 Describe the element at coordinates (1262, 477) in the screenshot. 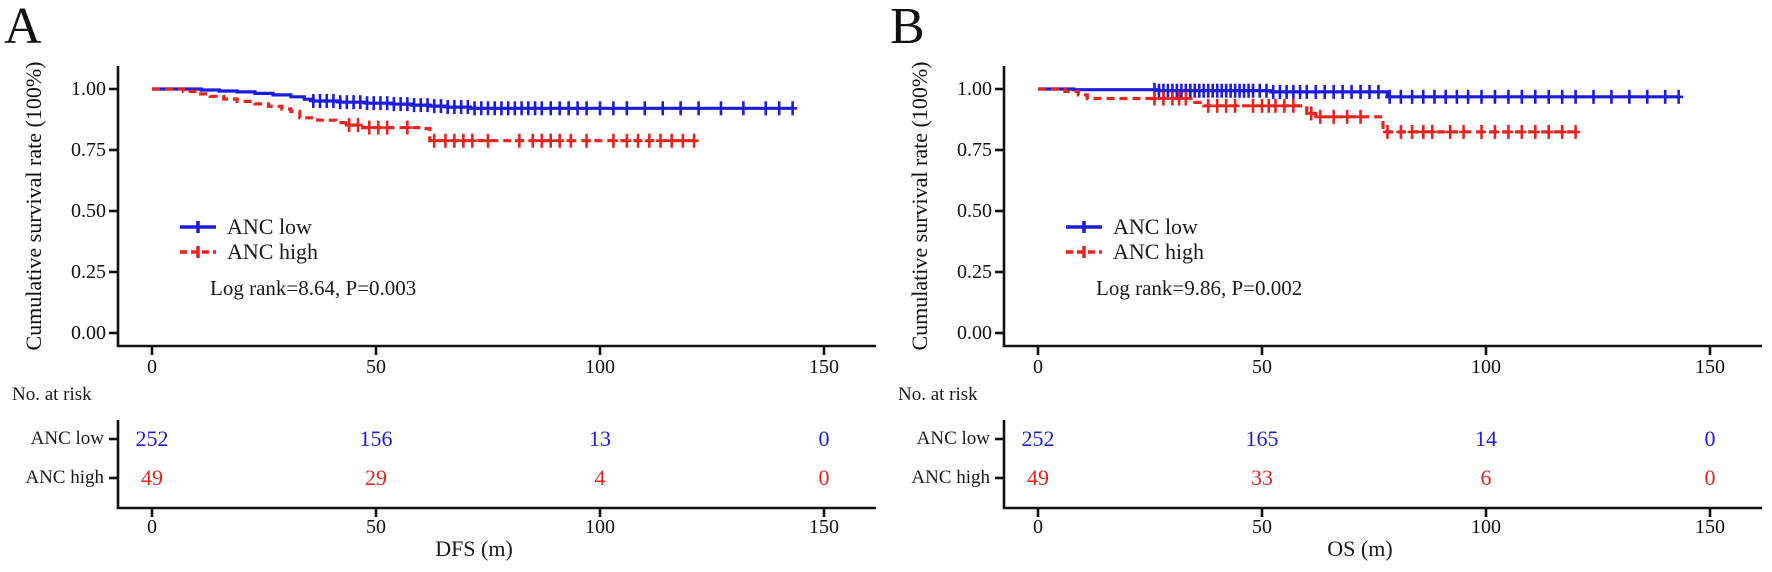

I see `risk-count: 33` at that location.